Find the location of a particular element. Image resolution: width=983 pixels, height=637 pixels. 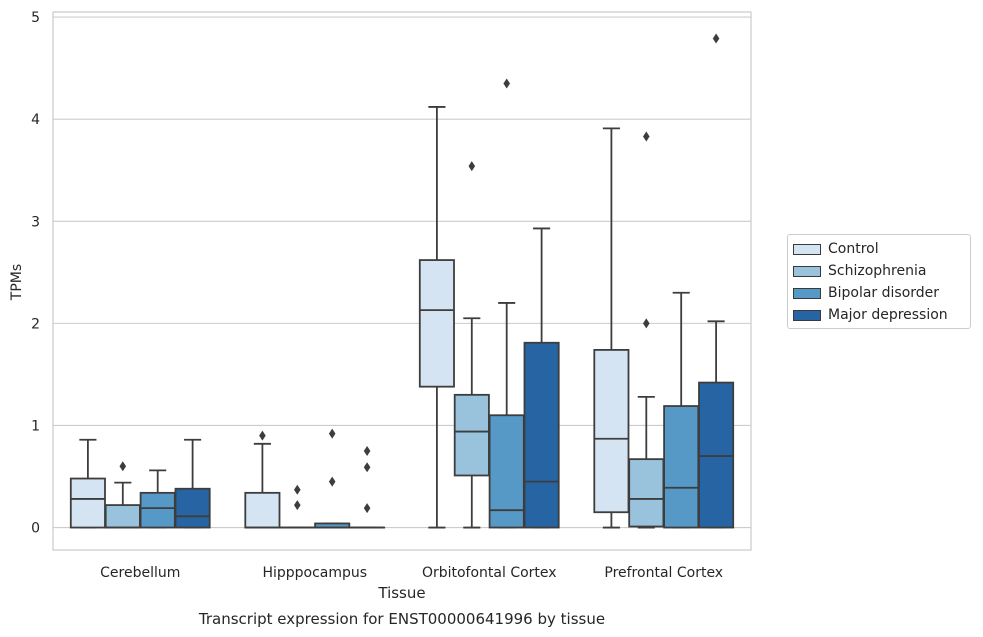

legend-item-major-depression: Major depression is located at coordinates (870, 315).